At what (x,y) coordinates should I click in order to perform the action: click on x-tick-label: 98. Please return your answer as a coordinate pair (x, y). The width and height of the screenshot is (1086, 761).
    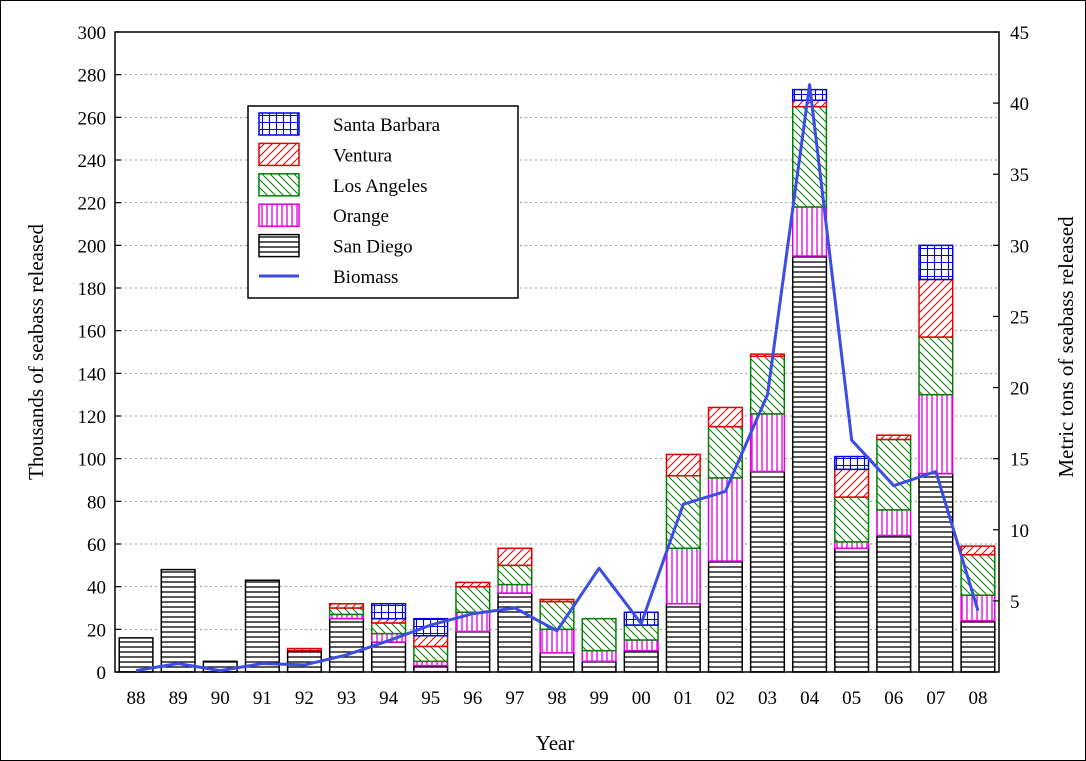
    Looking at the image, I should click on (557, 698).